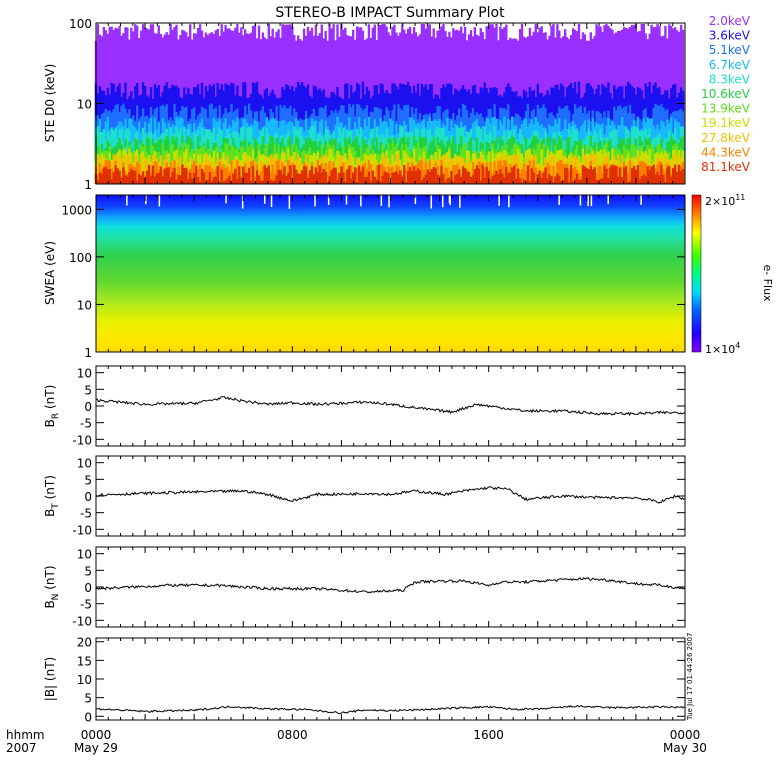 The width and height of the screenshot is (780, 780). Describe the element at coordinates (50, 103) in the screenshot. I see `ste-ylabel: STE D0 (keV)` at that location.